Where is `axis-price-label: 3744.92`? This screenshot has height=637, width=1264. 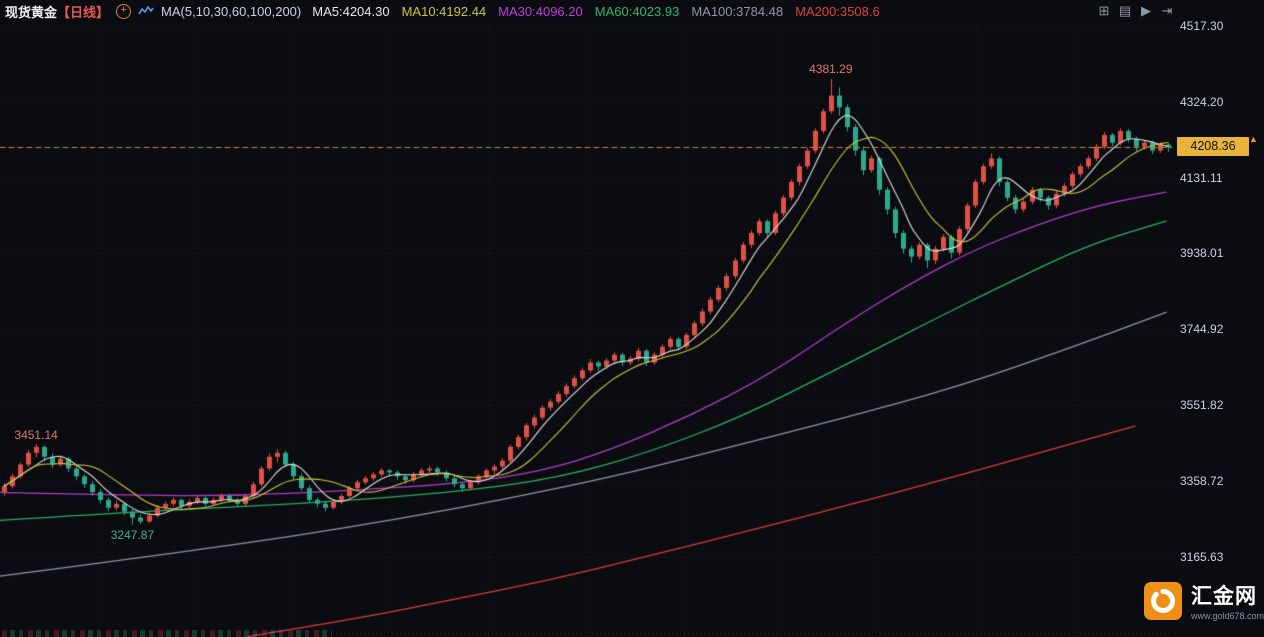 axis-price-label: 3744.92 is located at coordinates (1202, 329).